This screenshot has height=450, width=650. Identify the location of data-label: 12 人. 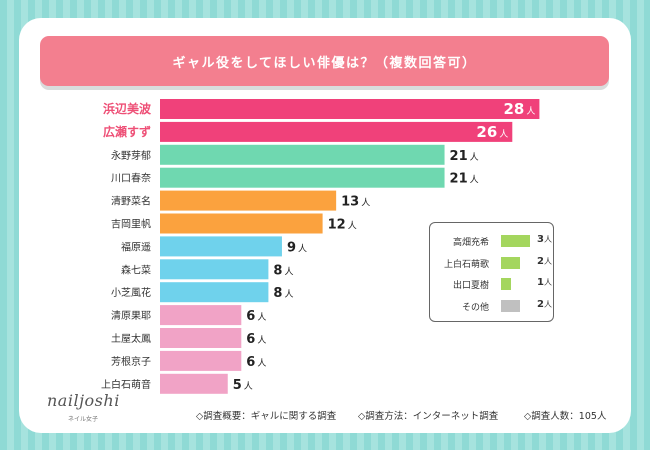
(342, 225).